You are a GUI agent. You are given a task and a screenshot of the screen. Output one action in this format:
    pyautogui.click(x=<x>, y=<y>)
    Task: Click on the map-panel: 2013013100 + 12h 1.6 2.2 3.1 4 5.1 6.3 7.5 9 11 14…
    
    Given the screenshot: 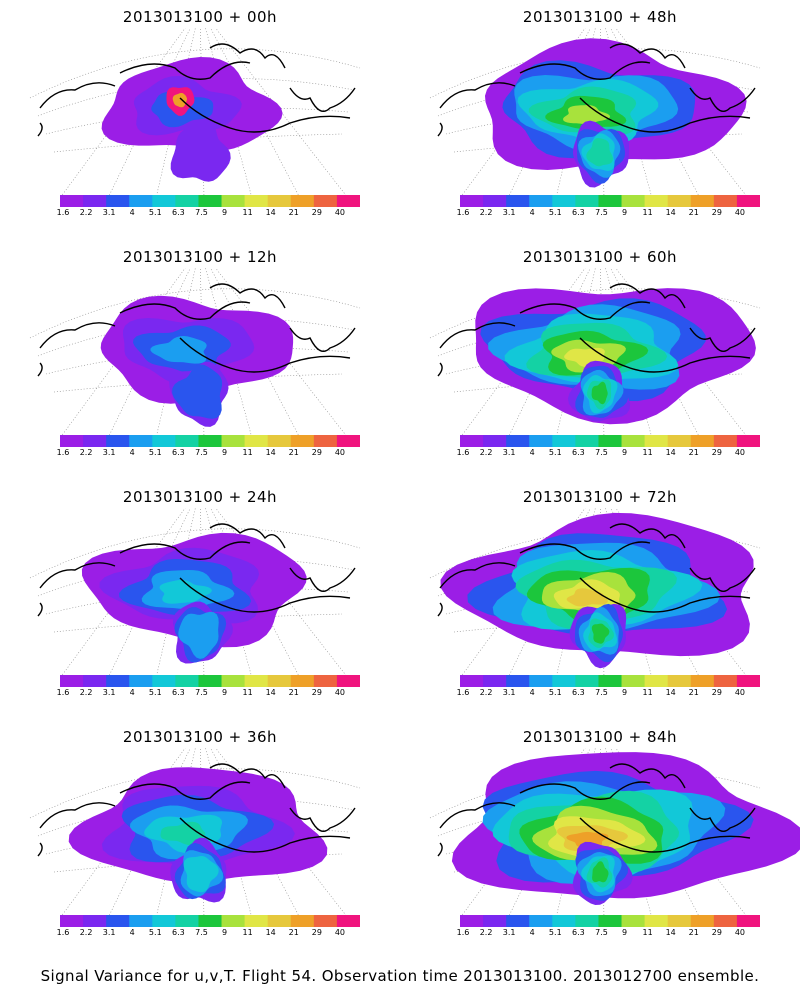 What is the action you would take?
    pyautogui.click(x=200, y=360)
    